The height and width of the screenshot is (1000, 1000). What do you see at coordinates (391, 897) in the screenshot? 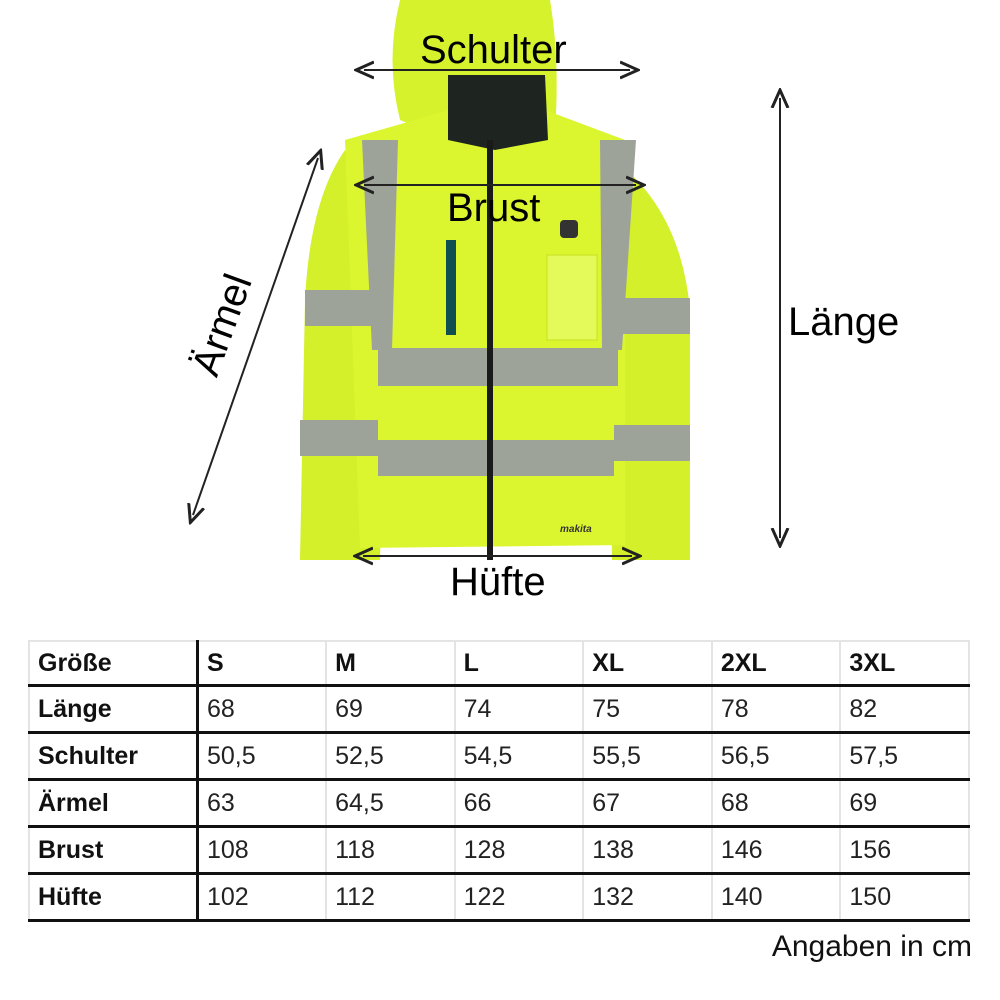
I see `table-cell: 112` at bounding box center [391, 897].